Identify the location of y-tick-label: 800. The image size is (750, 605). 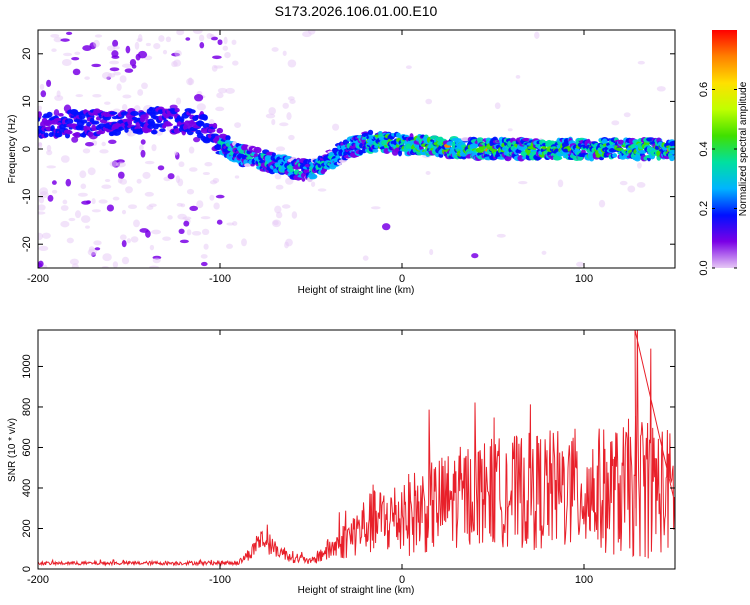
(27, 407).